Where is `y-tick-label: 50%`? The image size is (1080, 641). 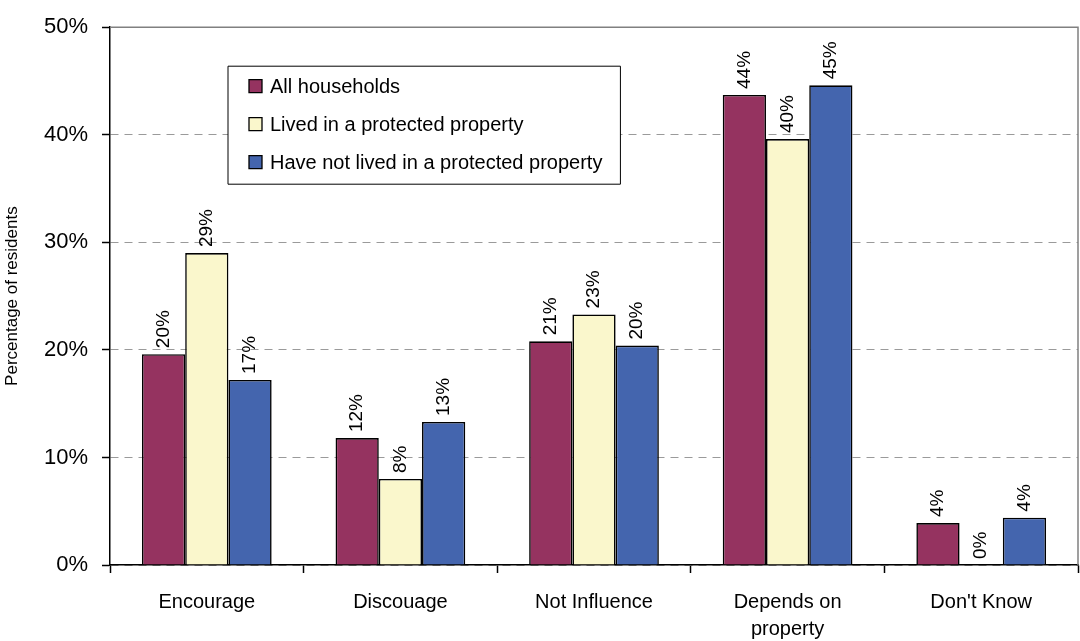 y-tick-label: 50% is located at coordinates (65, 26).